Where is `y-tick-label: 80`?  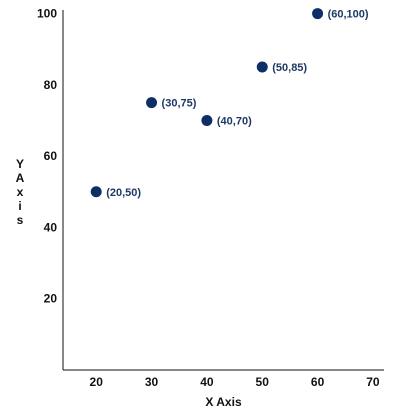
y-tick-label: 80 is located at coordinates (51, 85).